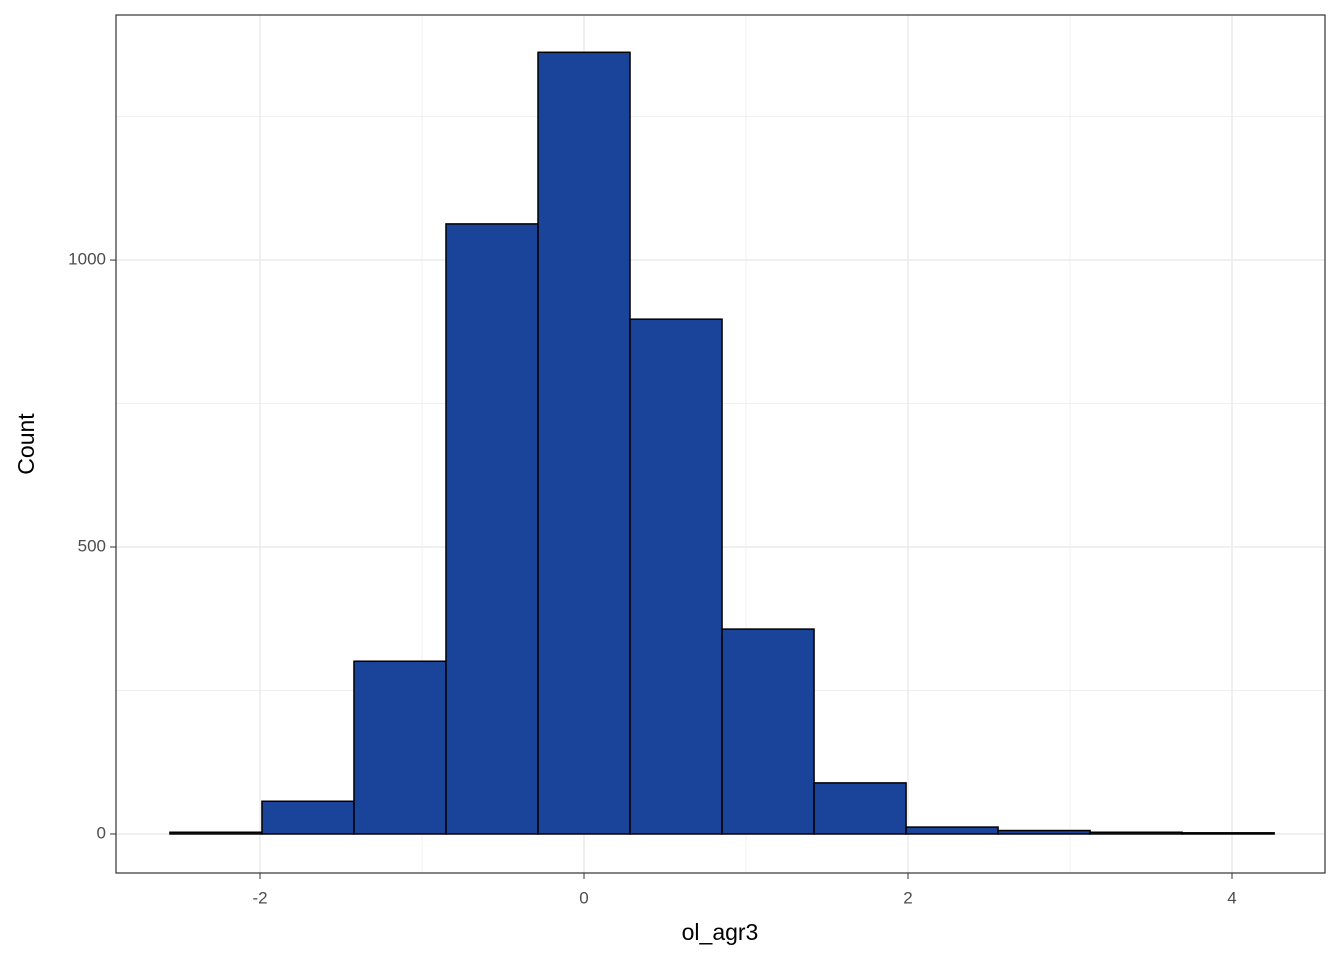 This screenshot has width=1344, height=960. I want to click on x-tick-label: 4, so click(1231, 897).